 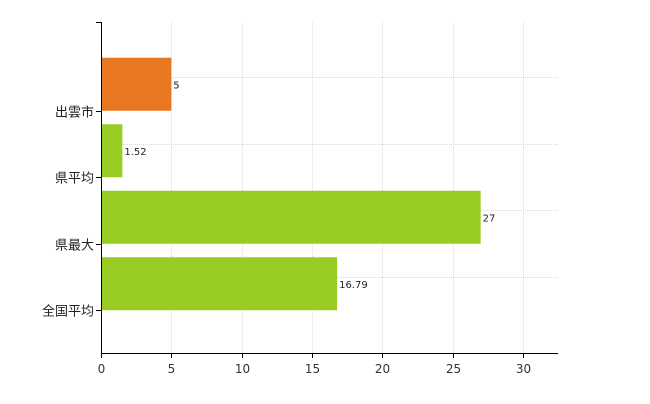 I want to click on category-label: 出雲市, so click(x=74, y=113).